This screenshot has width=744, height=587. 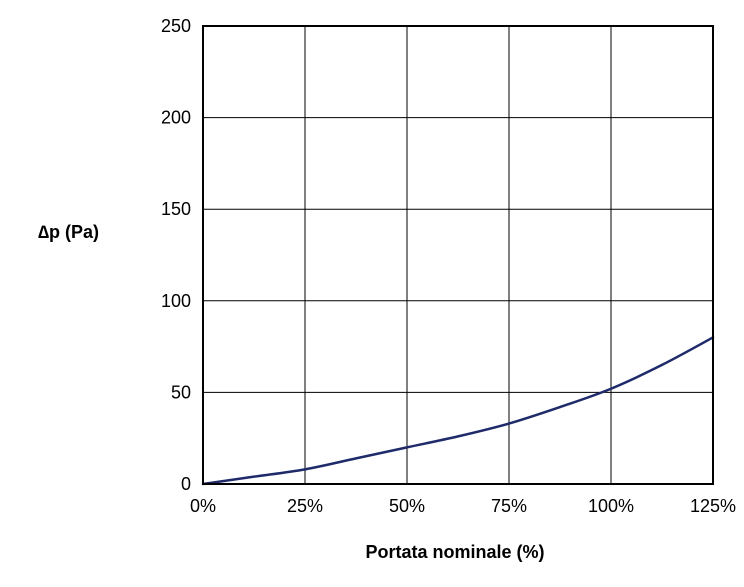 I want to click on y-tick-labels: 0 50 100 150 200 250, so click(x=176, y=255).